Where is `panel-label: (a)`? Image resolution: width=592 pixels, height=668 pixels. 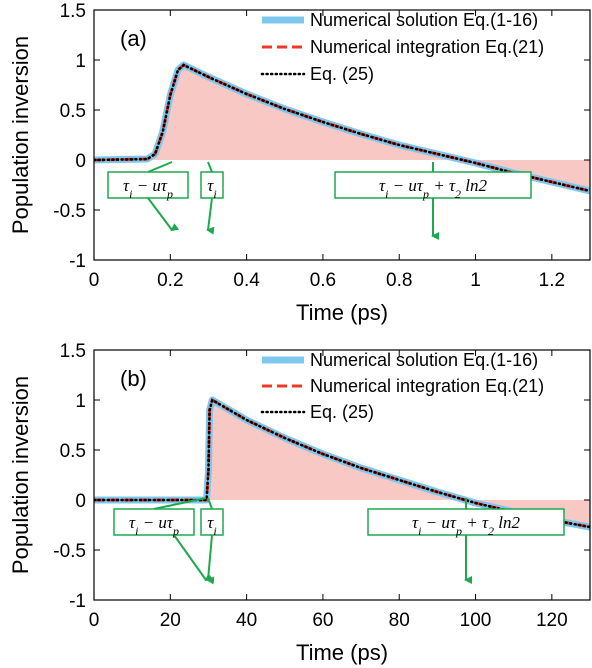
panel-label: (a) is located at coordinates (133, 38).